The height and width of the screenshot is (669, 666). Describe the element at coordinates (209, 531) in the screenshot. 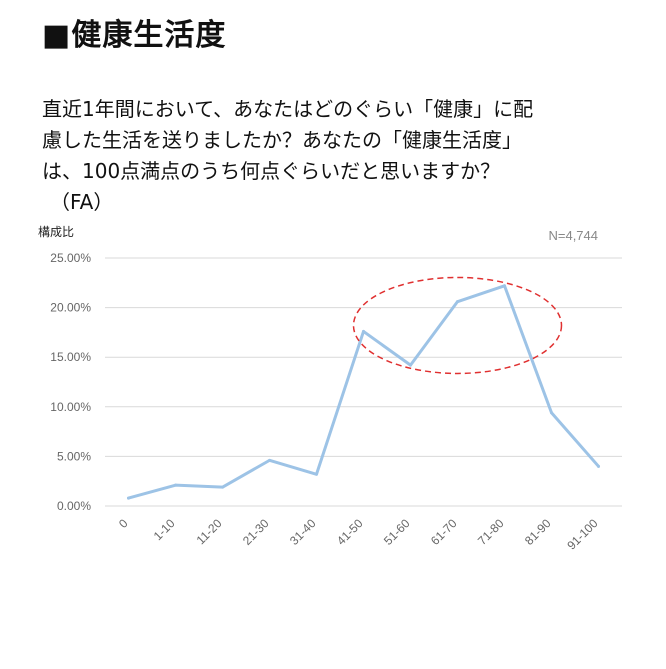

I see `x-tick-label: 11-20` at that location.